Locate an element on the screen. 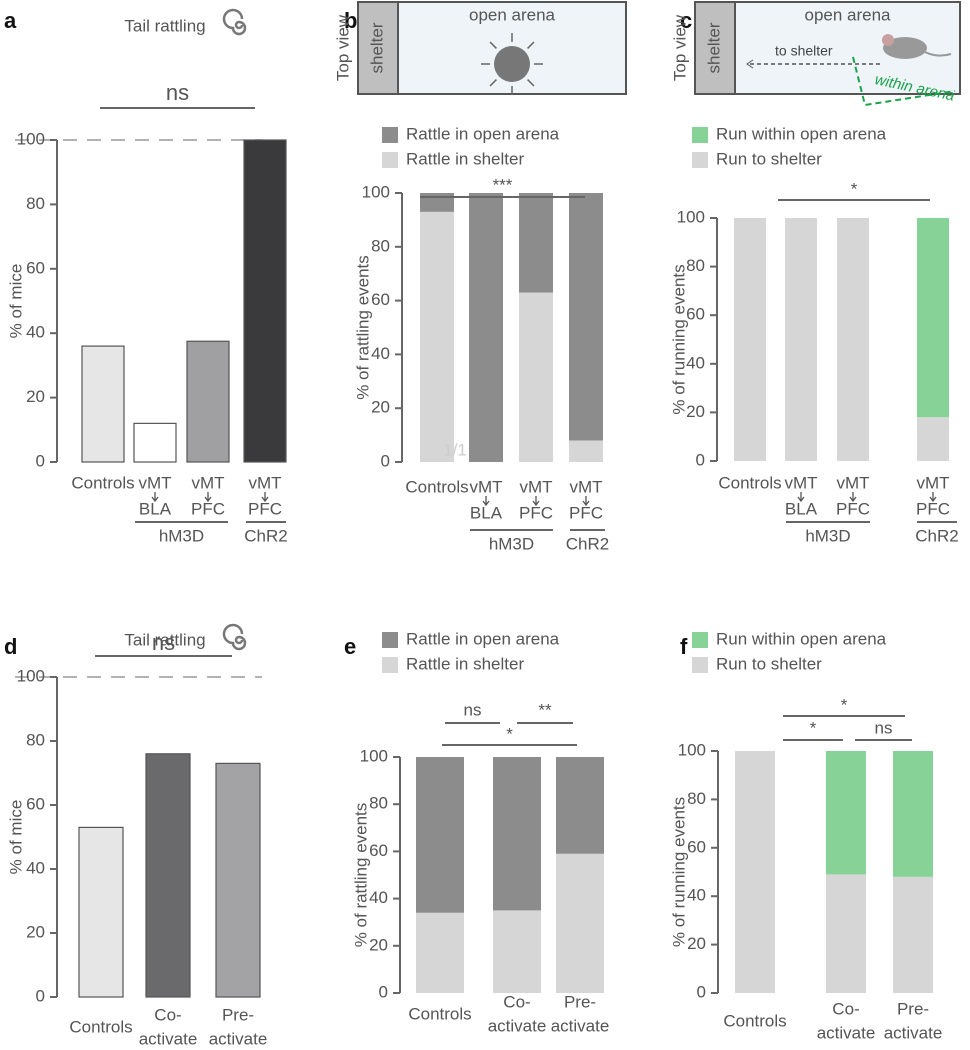  significance-label: *** is located at coordinates (503, 184).